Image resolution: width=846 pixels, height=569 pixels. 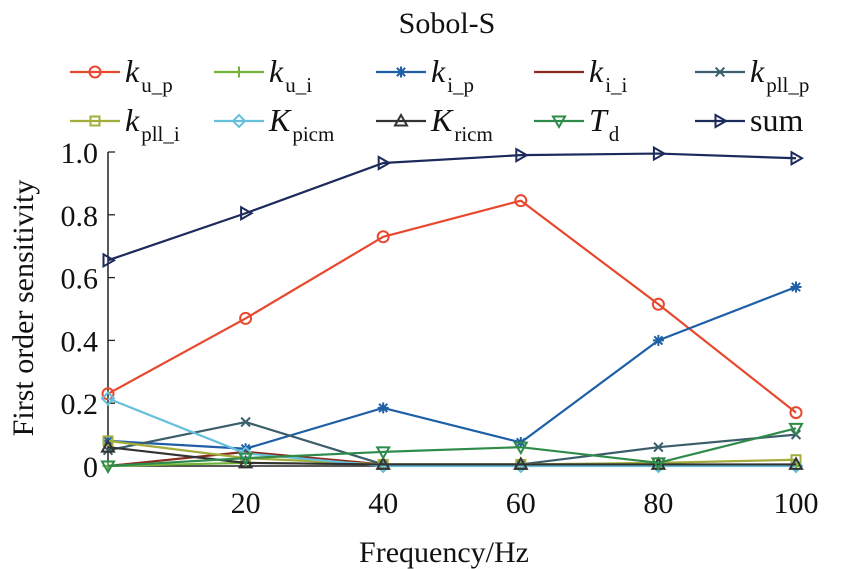 What do you see at coordinates (581, 75) in the screenshot?
I see `legend-item-k-i-i: ki_i` at bounding box center [581, 75].